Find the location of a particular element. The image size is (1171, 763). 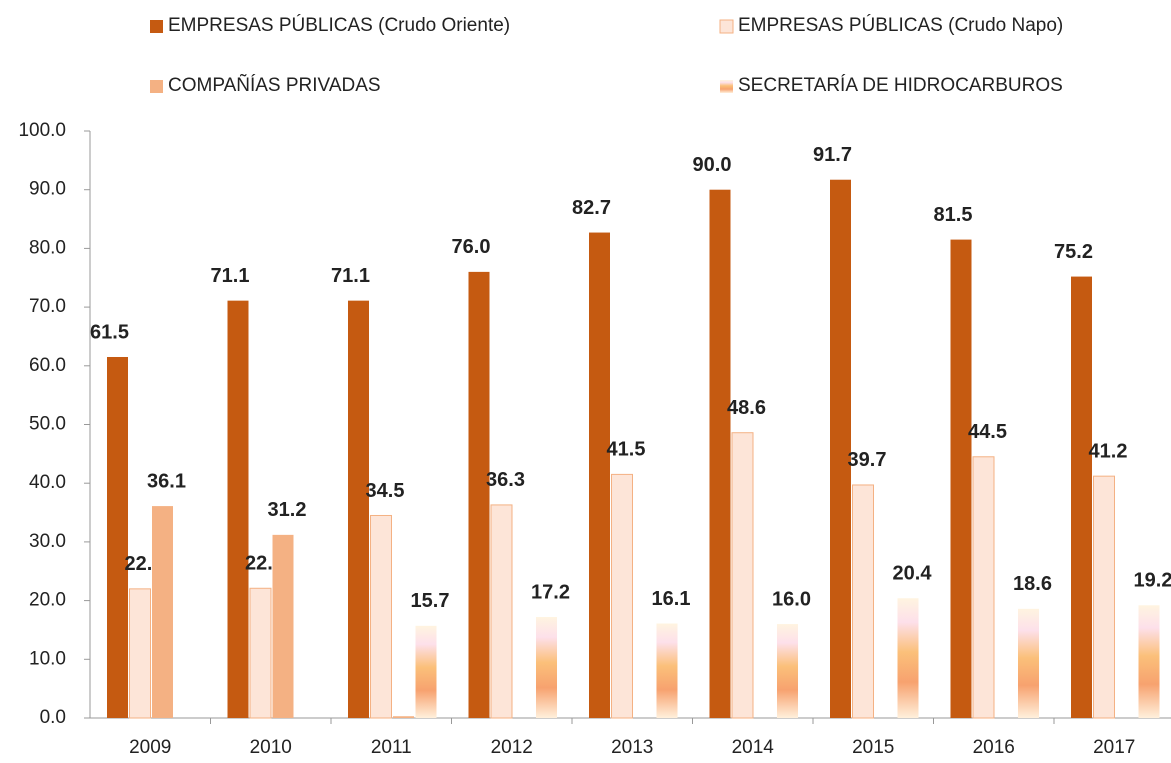

data-label: 16.1 is located at coordinates (671, 599).